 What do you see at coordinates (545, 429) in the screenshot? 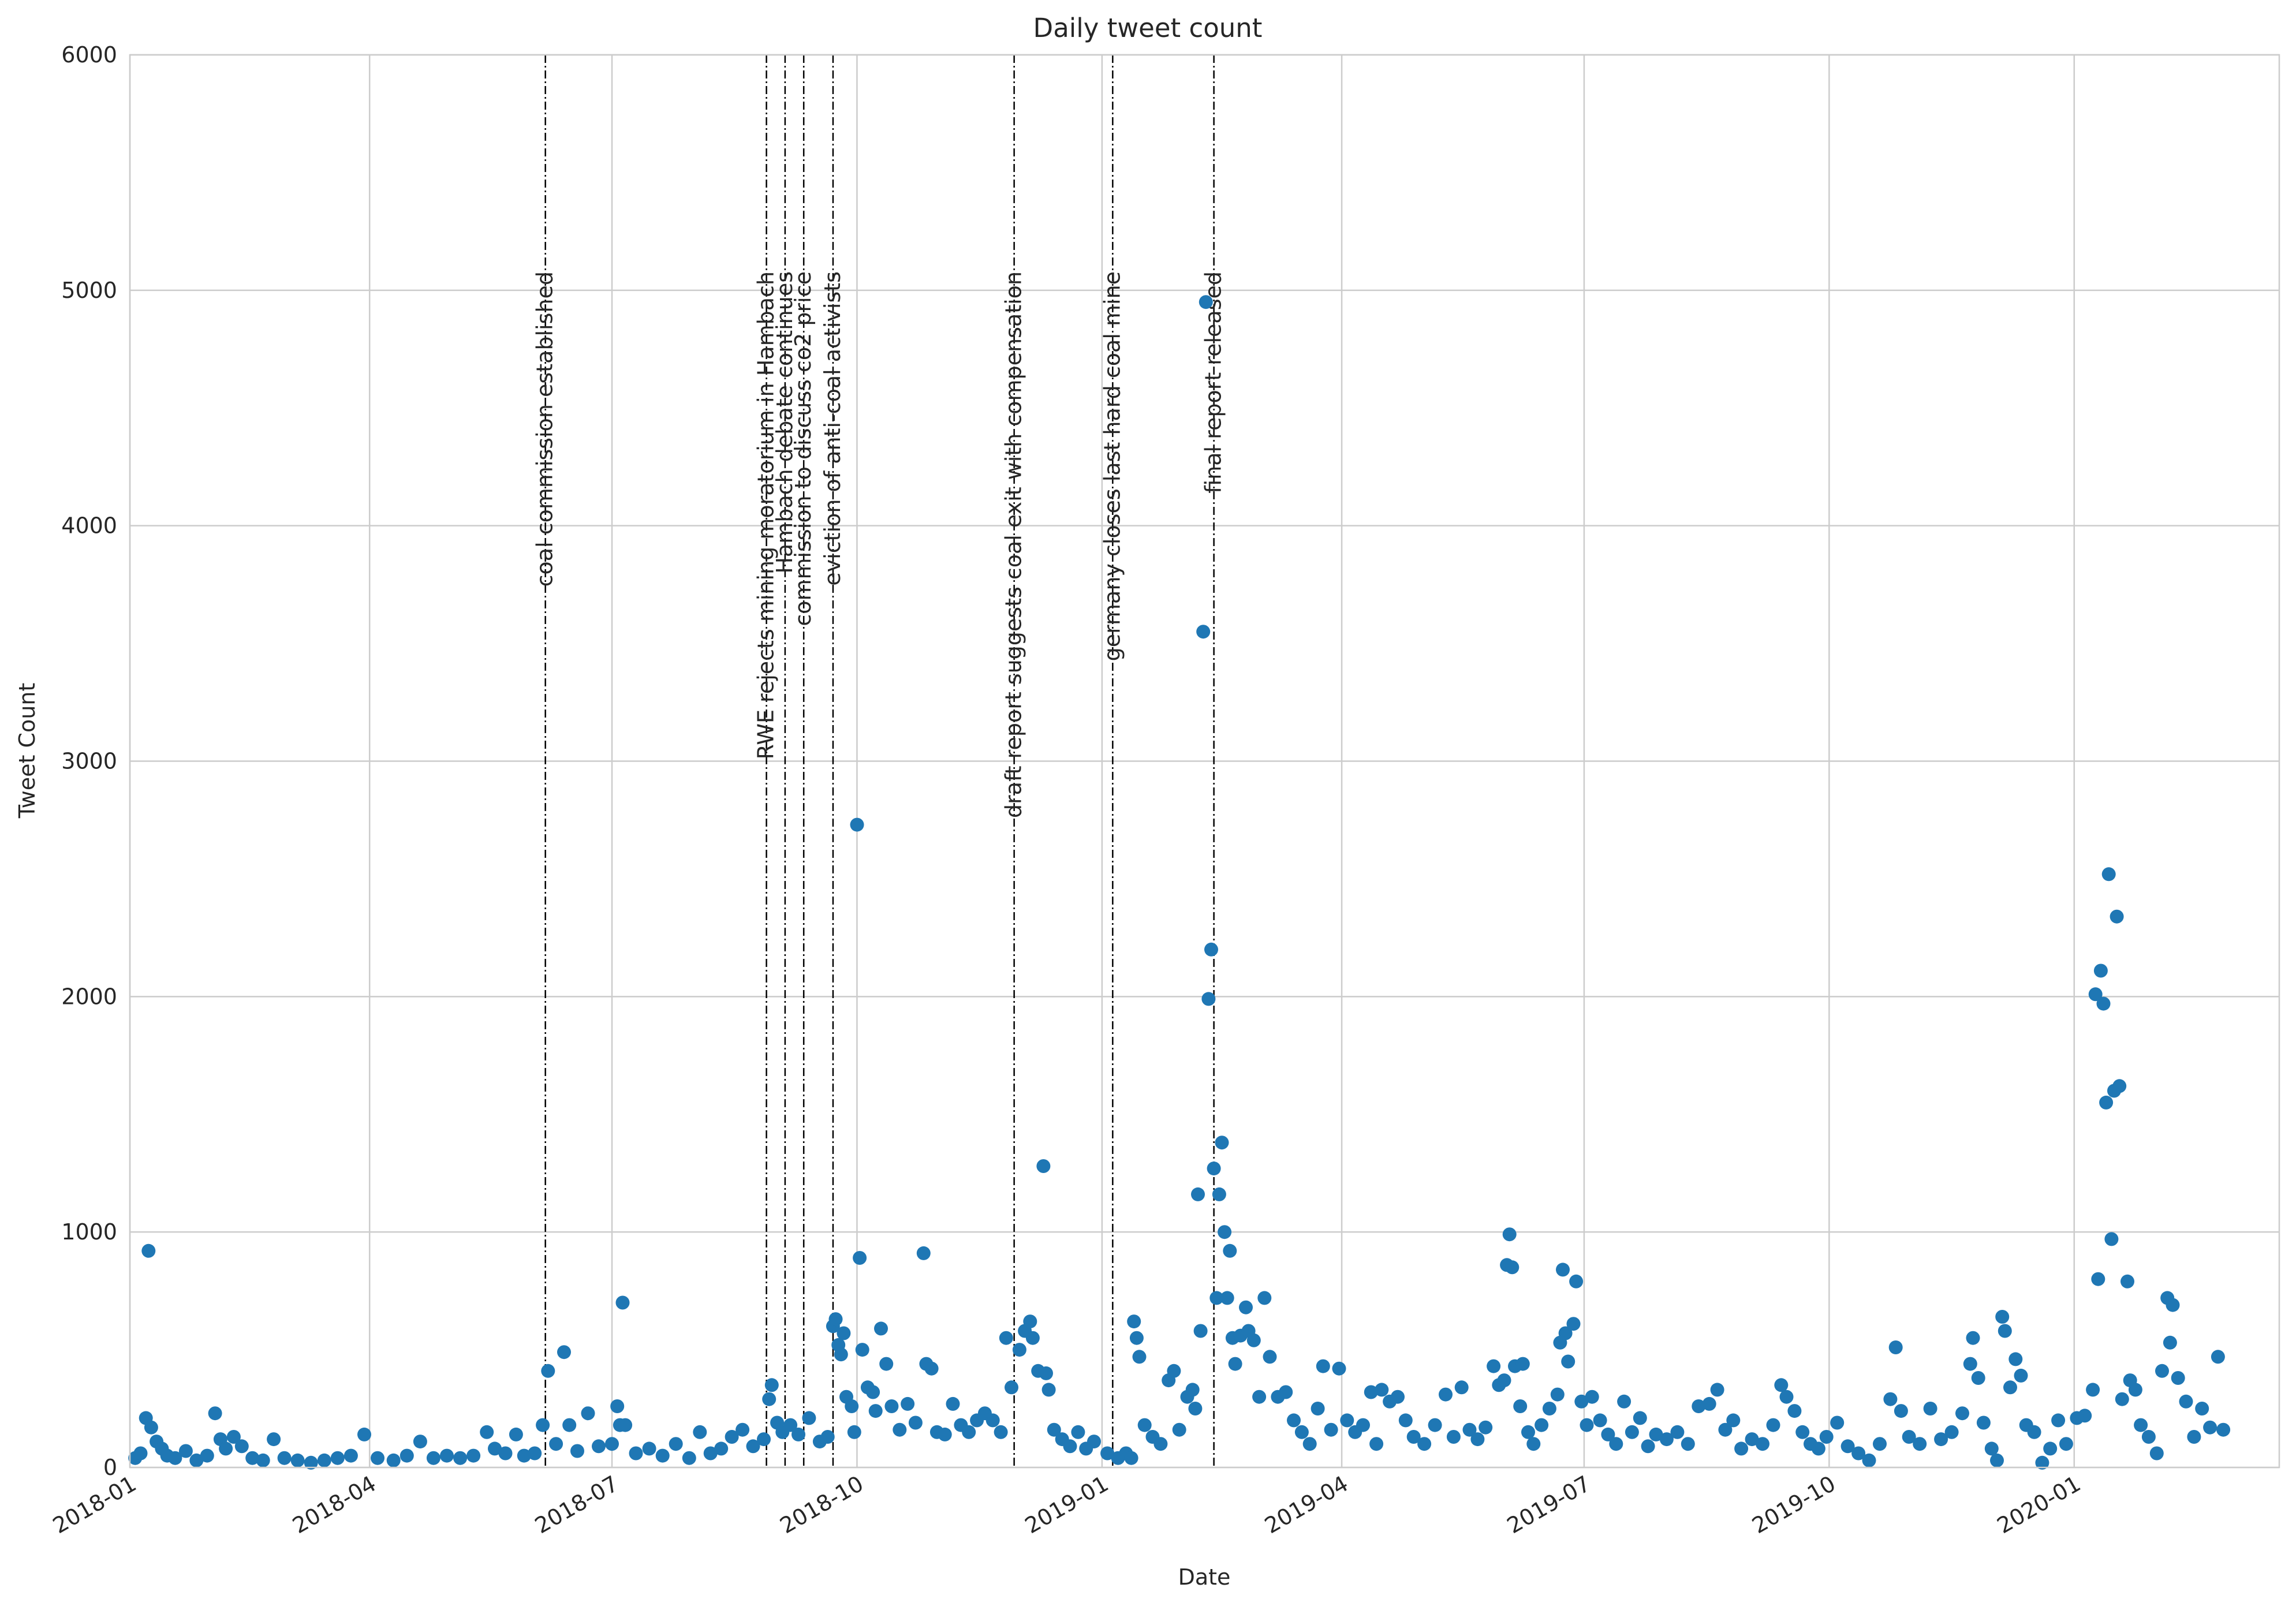
I see `event-label: coal commission established` at bounding box center [545, 429].